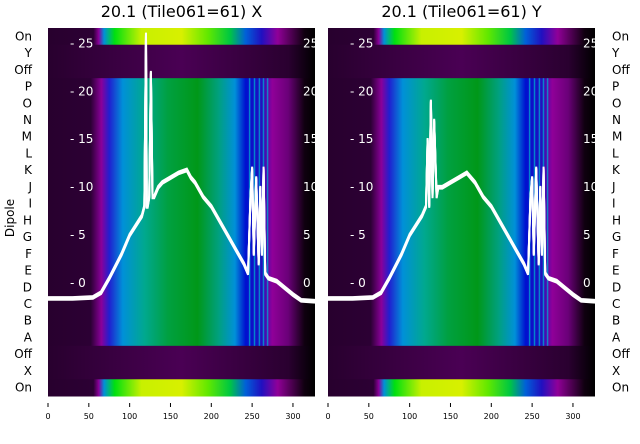  Describe the element at coordinates (310, 43) in the screenshot. I see `overlay-y-tick-label-right: 25` at that location.